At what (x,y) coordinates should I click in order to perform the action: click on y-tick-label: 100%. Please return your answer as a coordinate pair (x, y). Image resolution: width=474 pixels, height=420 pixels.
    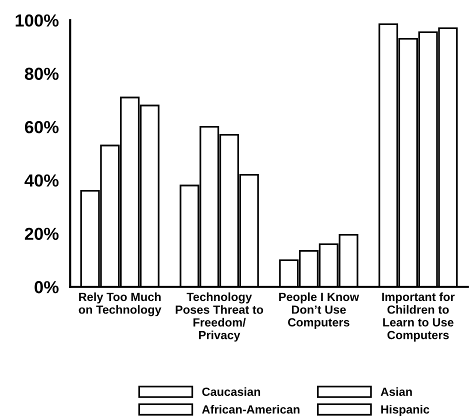
    Looking at the image, I should click on (37, 20).